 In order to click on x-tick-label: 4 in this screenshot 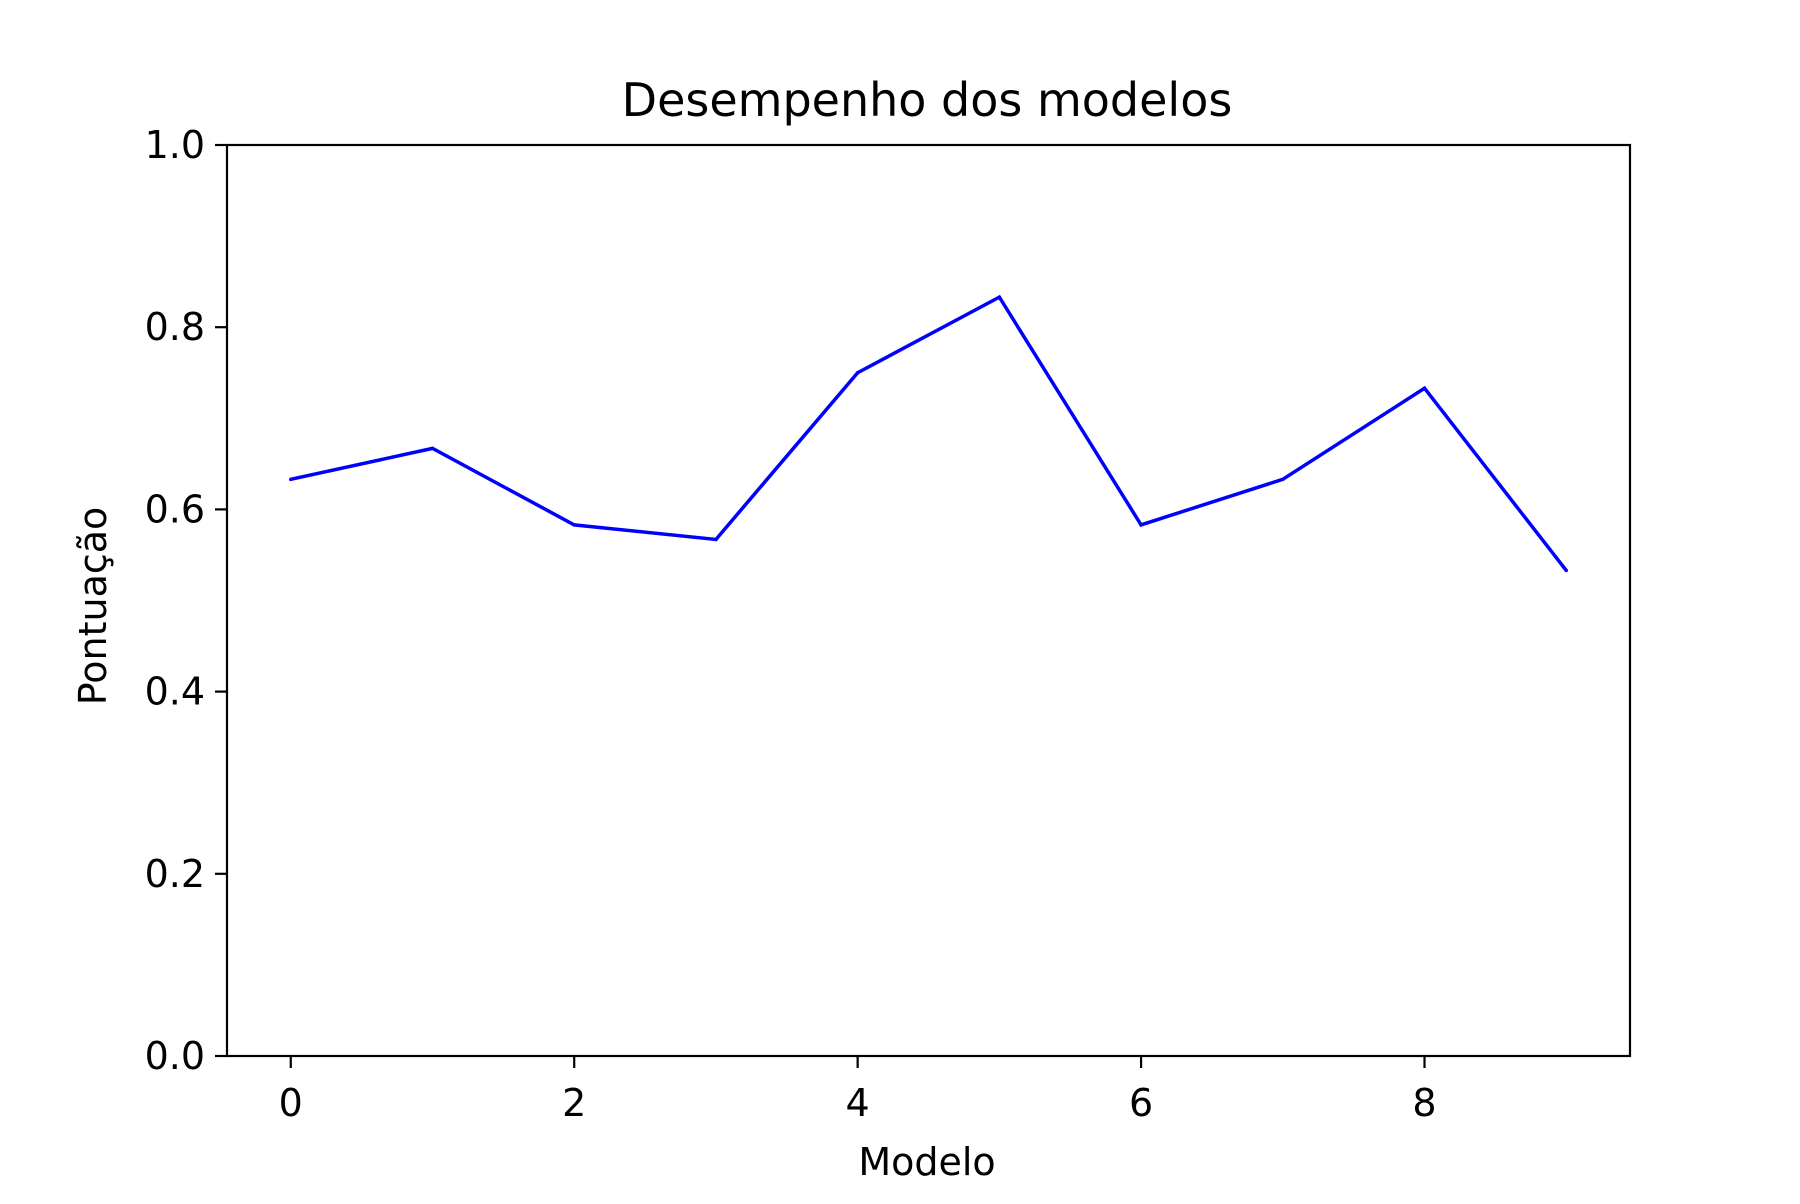, I will do `click(858, 1103)`.